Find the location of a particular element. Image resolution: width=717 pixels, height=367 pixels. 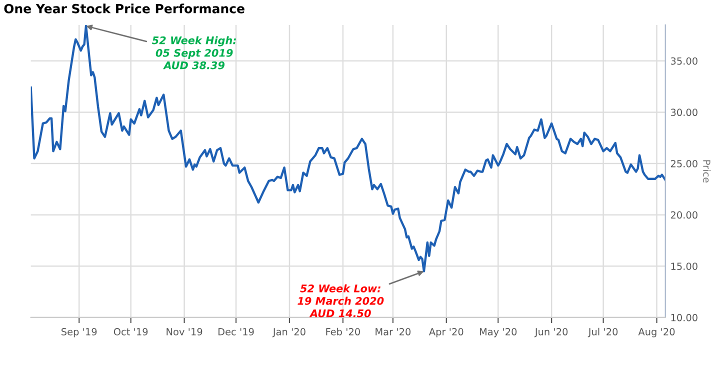

chart-title: One Year Stock Price Performance is located at coordinates (124, 9).